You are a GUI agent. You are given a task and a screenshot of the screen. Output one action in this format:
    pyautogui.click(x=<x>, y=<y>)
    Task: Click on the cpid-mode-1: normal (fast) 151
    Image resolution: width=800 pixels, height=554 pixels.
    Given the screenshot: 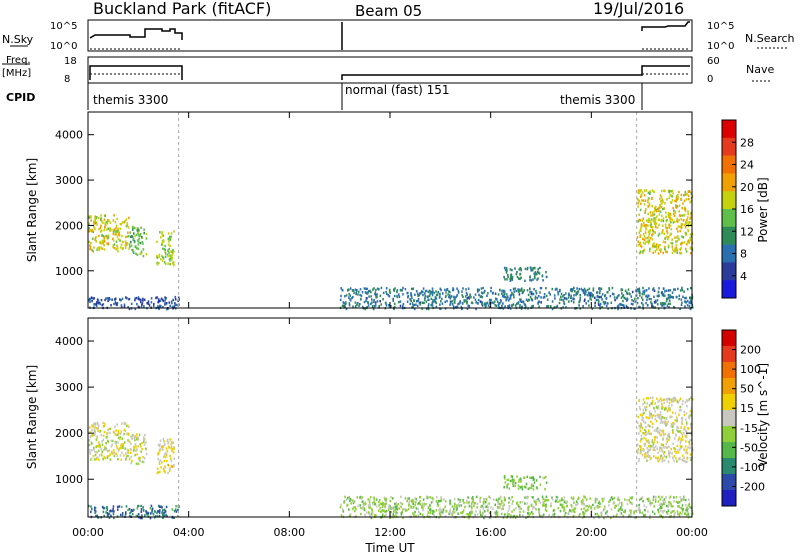 What is the action you would take?
    pyautogui.click(x=397, y=90)
    